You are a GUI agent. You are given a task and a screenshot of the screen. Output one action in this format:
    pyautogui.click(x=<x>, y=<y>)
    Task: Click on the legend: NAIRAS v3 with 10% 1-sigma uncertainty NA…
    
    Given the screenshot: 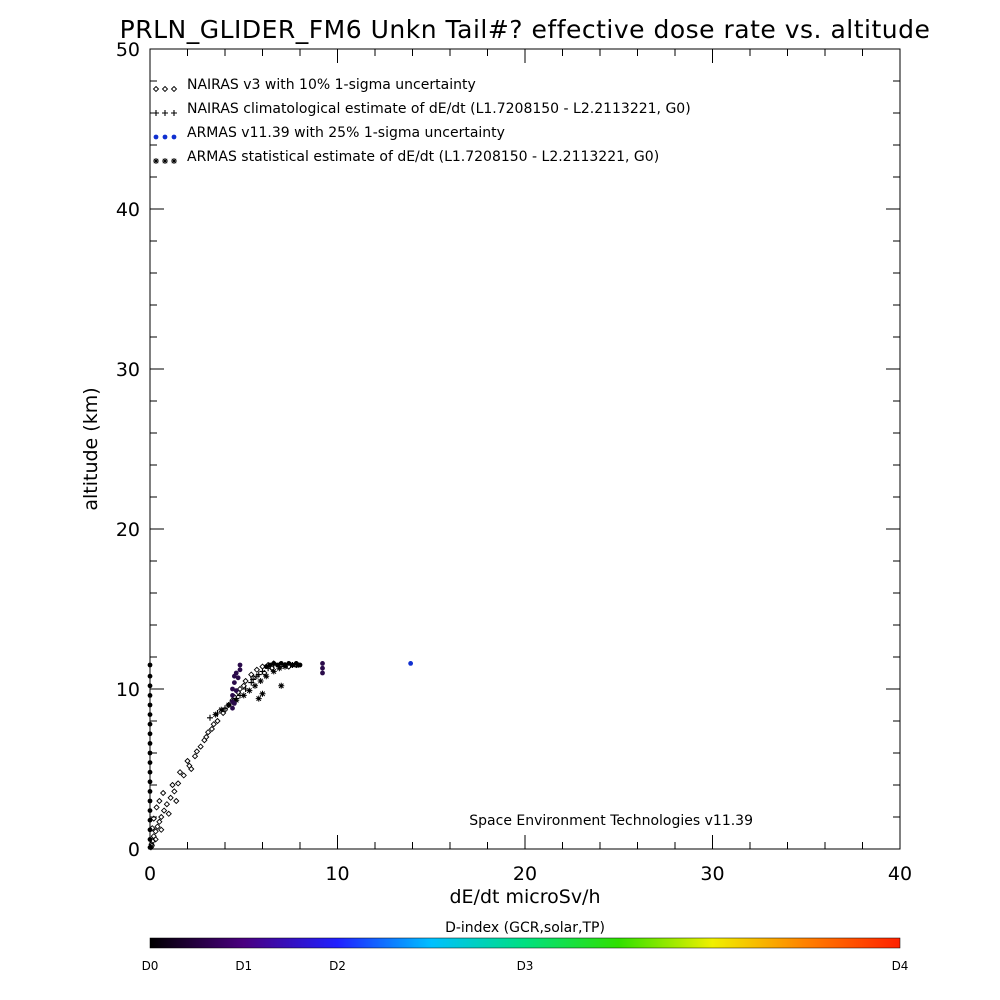 What is the action you would take?
    pyautogui.click(x=421, y=121)
    